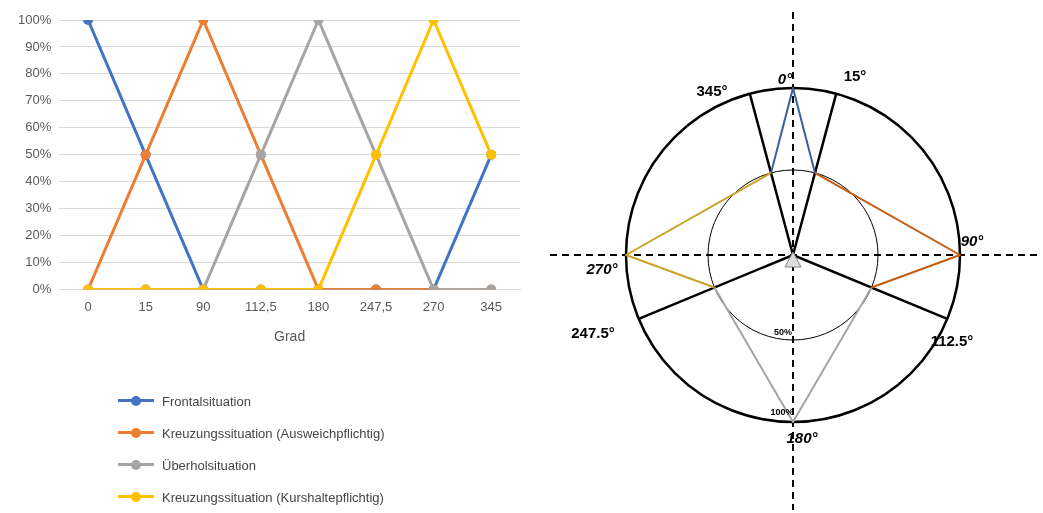  I want to click on text: 50%, so click(783, 332).